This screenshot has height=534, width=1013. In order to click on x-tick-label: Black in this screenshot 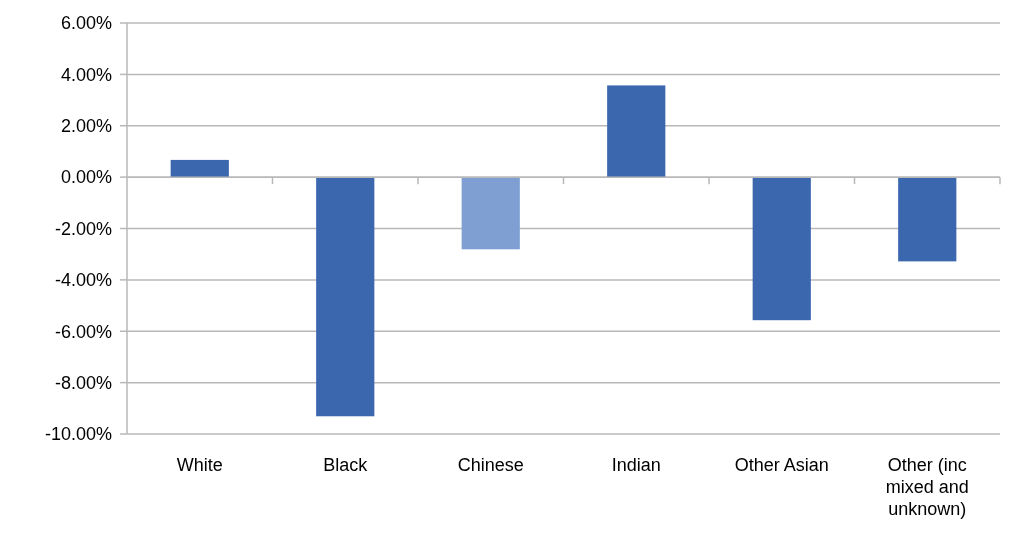, I will do `click(346, 465)`.